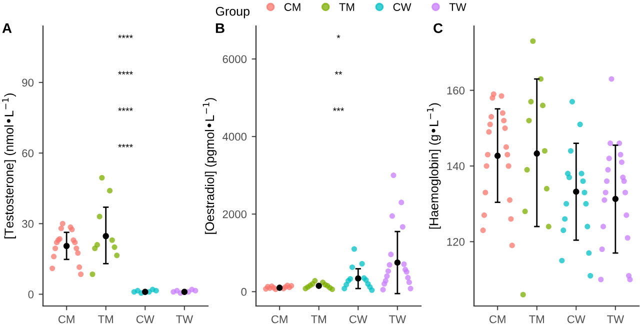 This screenshot has height=326, width=640. Describe the element at coordinates (438, 28) in the screenshot. I see `chart-title: C` at that location.